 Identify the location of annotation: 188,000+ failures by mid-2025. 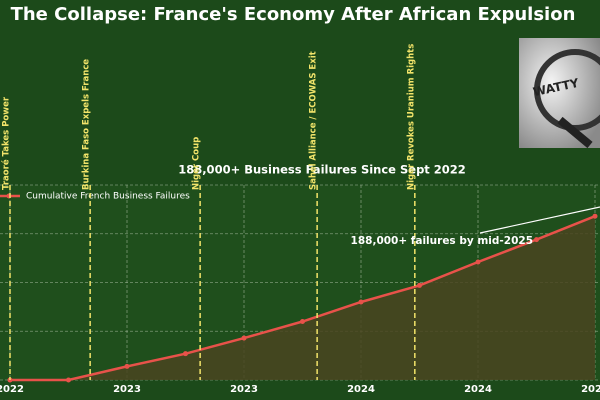
(442, 241).